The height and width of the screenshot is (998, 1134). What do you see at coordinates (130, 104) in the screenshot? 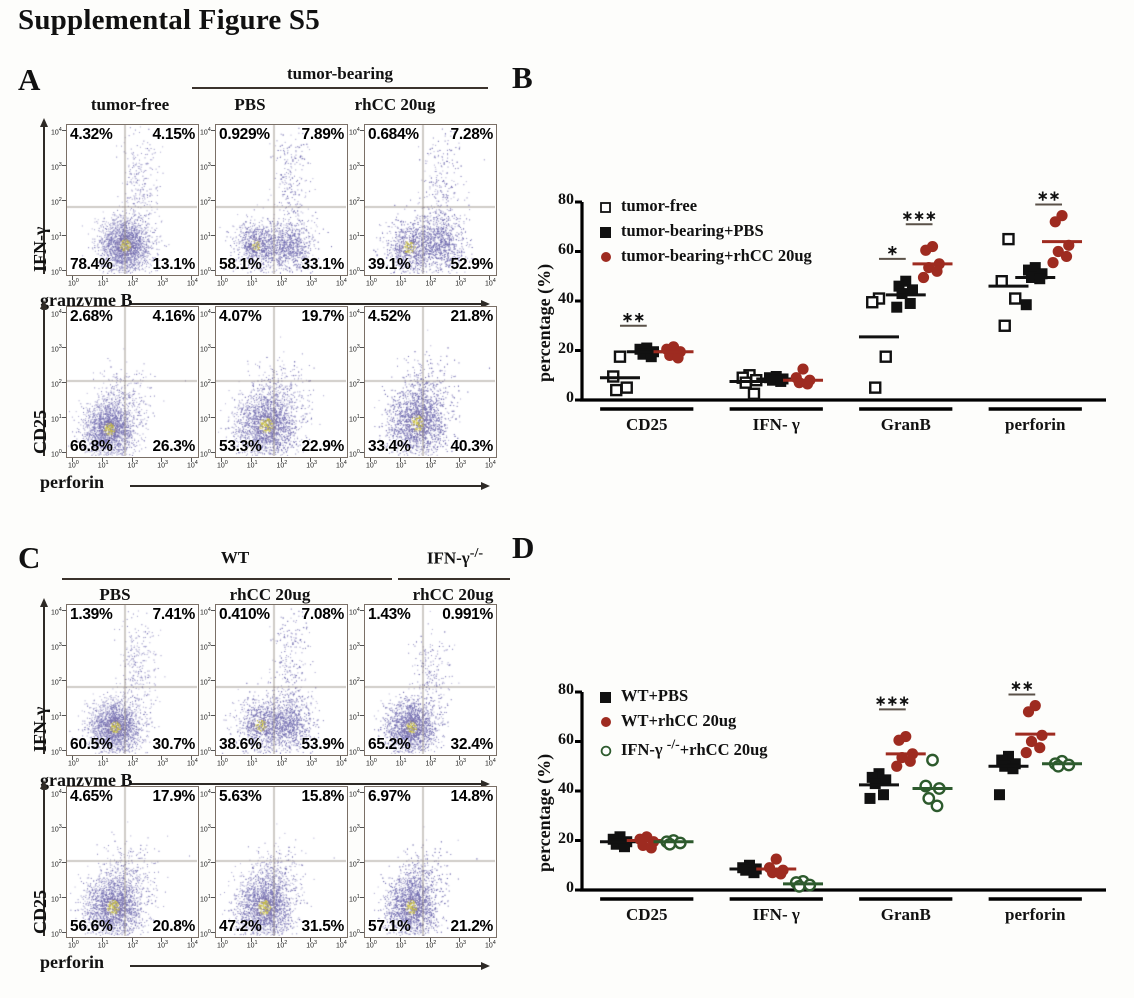
I see `panel-a-col-header-0: tumor-free` at bounding box center [130, 104].